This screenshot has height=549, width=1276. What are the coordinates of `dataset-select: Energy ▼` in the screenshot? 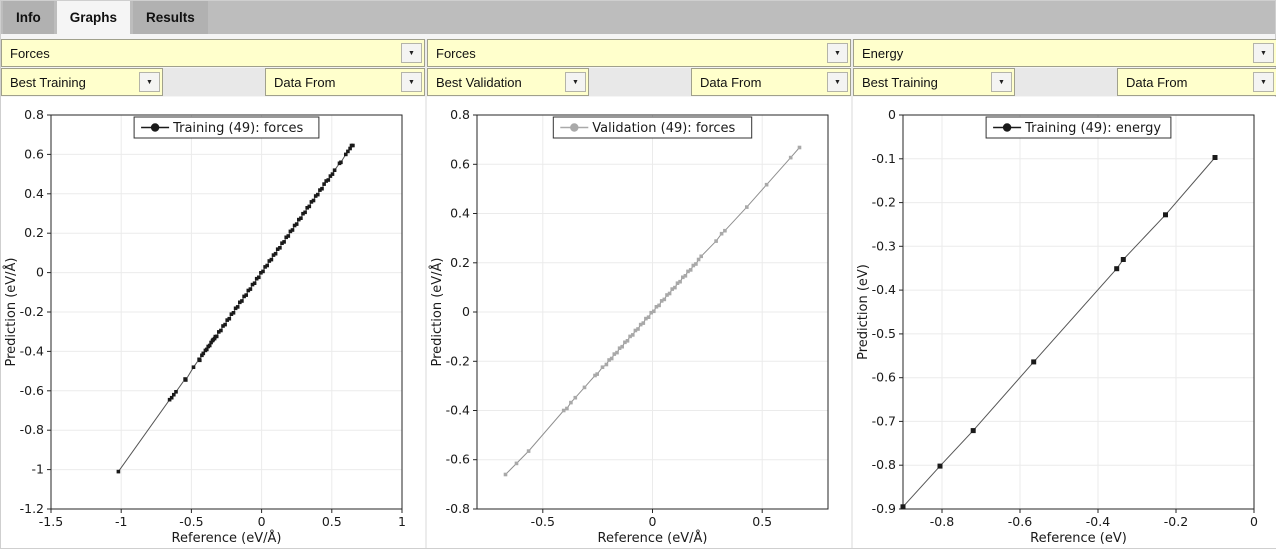 It's located at (1064, 53).